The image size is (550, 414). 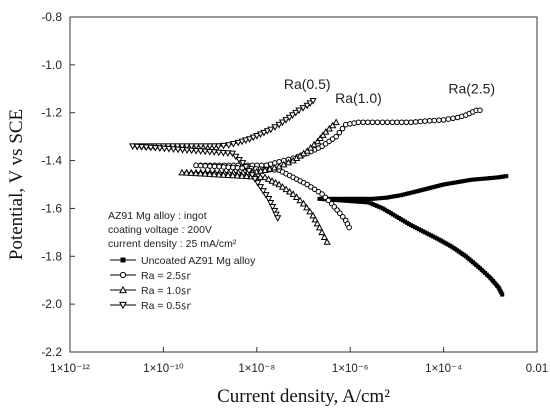 What do you see at coordinates (51, 17) in the screenshot?
I see `y-tick-label: -0.8` at bounding box center [51, 17].